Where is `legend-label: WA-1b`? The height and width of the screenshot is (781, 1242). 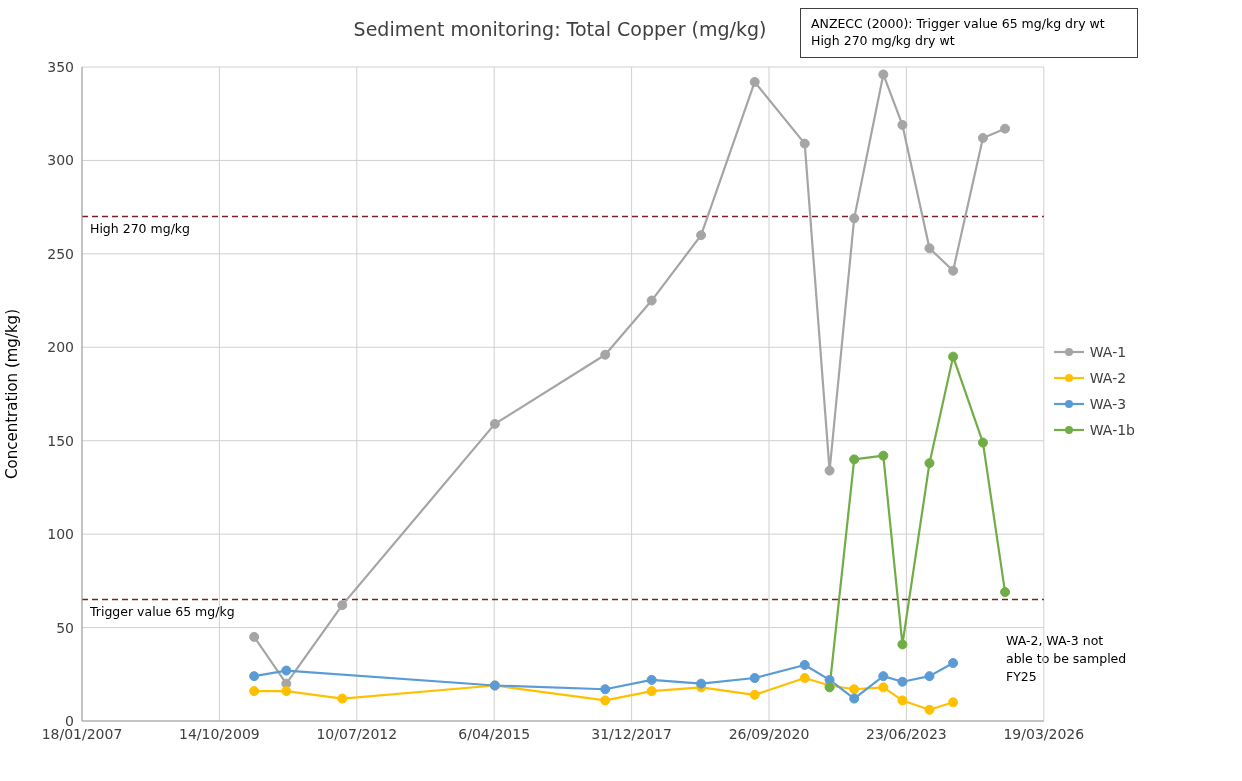
legend-label: WA-1b is located at coordinates (1112, 429).